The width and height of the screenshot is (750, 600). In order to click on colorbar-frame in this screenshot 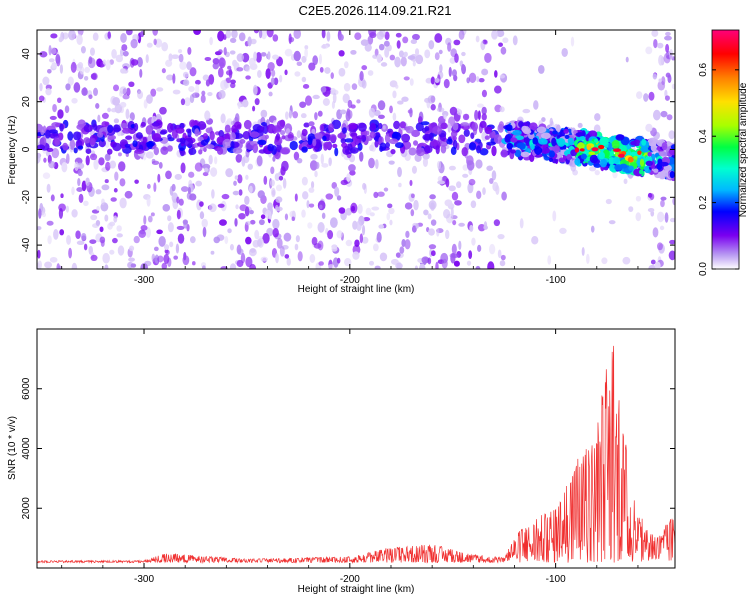, I will do `click(725, 149)`.